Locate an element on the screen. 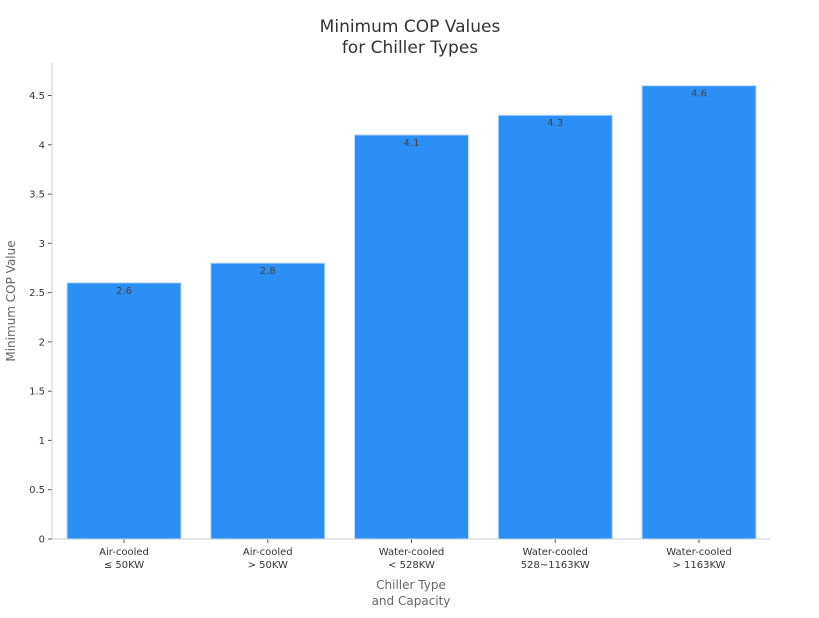 The width and height of the screenshot is (819, 618). y-tick-label-6: 3 is located at coordinates (42, 244).